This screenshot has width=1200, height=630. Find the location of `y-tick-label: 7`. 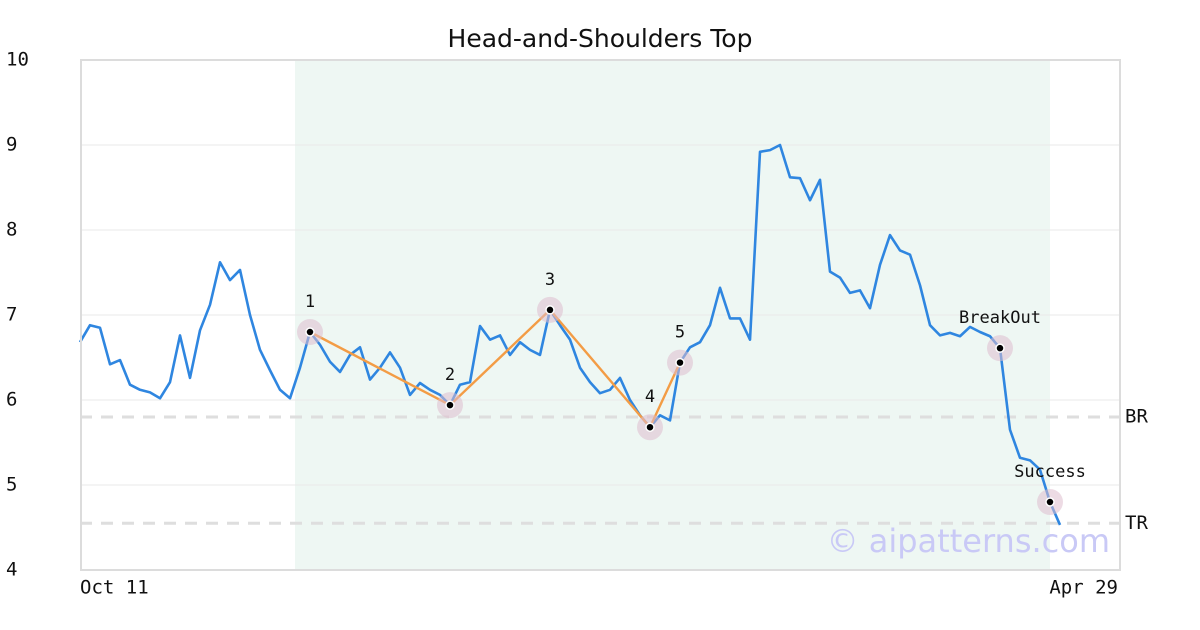

y-tick-label: 7 is located at coordinates (11, 315).